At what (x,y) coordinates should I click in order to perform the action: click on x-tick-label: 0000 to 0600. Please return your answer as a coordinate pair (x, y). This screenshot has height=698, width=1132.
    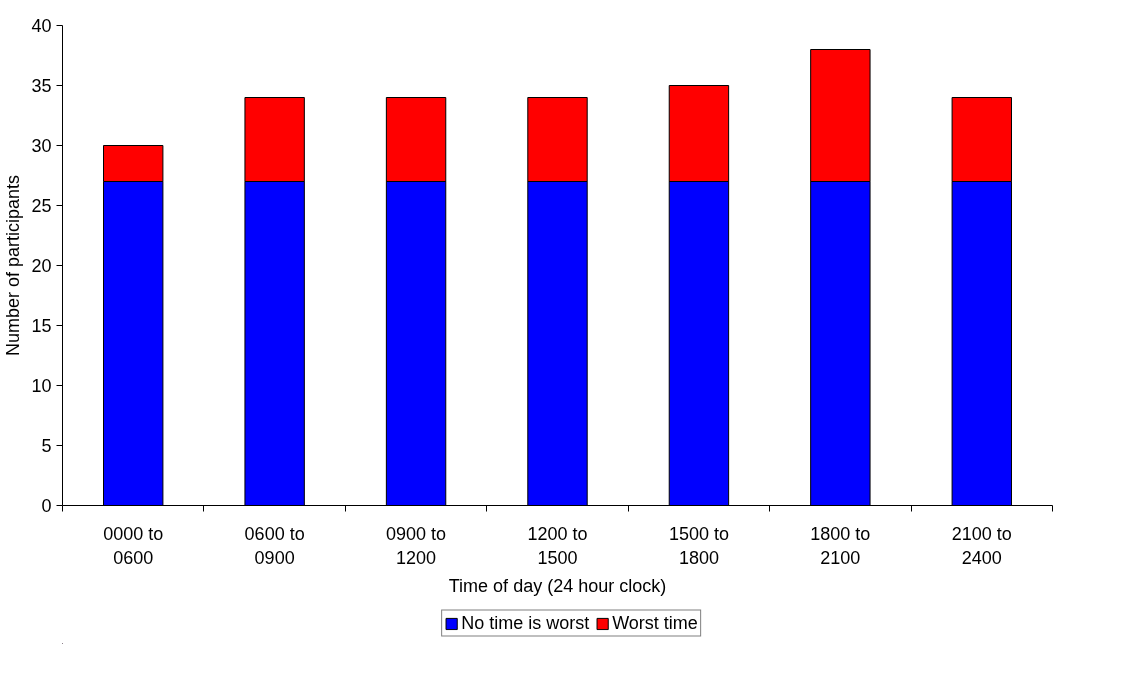
    Looking at the image, I should click on (133, 545).